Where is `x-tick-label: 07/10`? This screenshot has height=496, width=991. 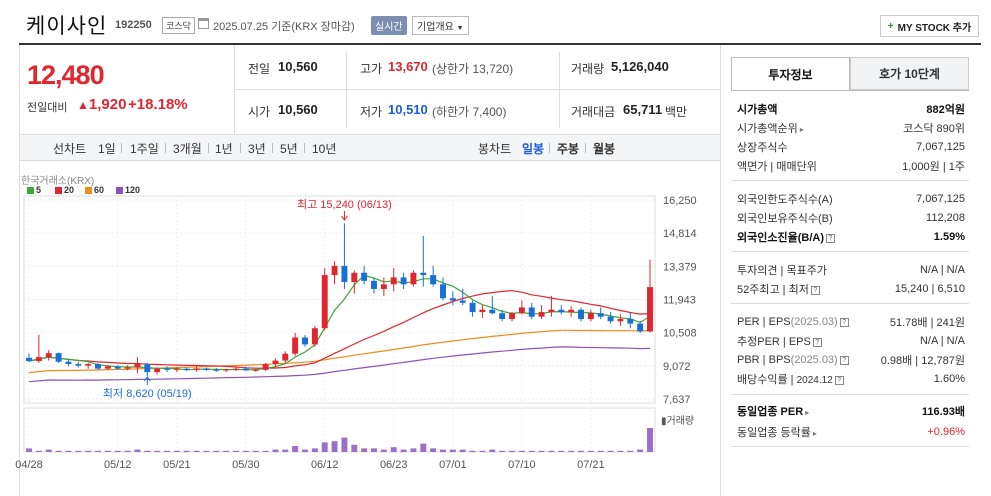 x-tick-label: 07/10 is located at coordinates (522, 465).